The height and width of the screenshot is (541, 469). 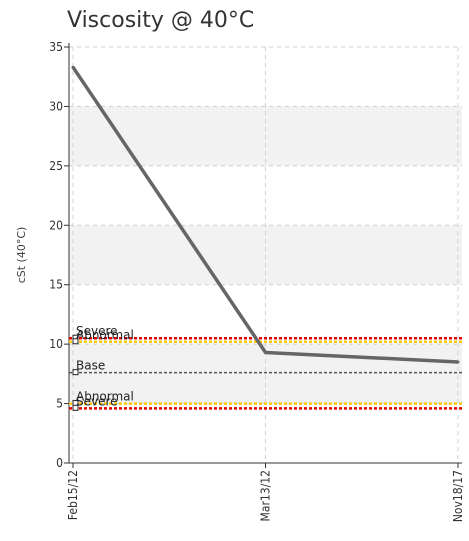 I want to click on x-tick-labels: Feb15/12 Mar13/12 Nov18/17, so click(x=265, y=496).